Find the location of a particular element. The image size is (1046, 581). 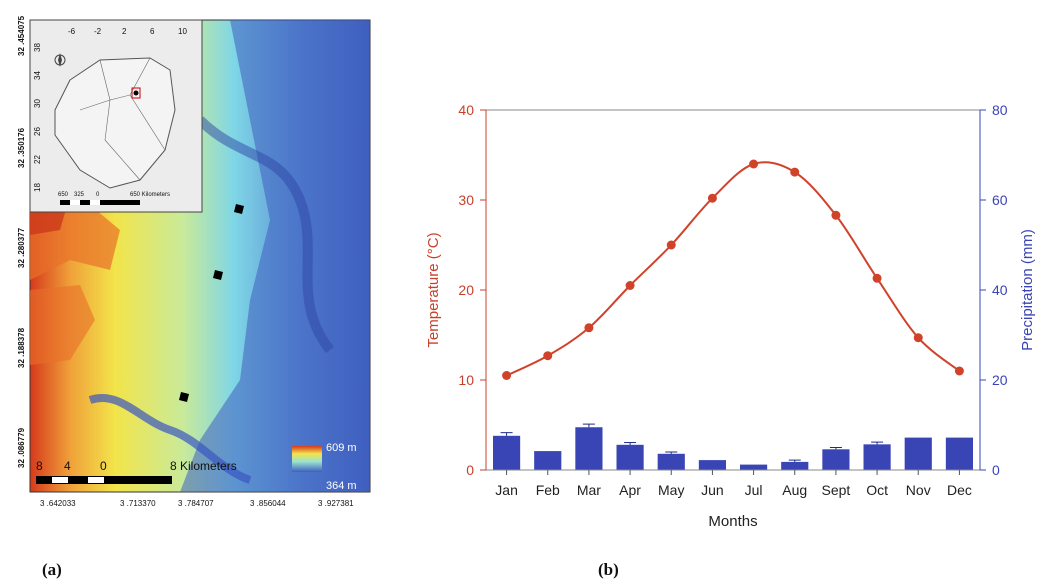

x-tick-label: Jun is located at coordinates (712, 490).